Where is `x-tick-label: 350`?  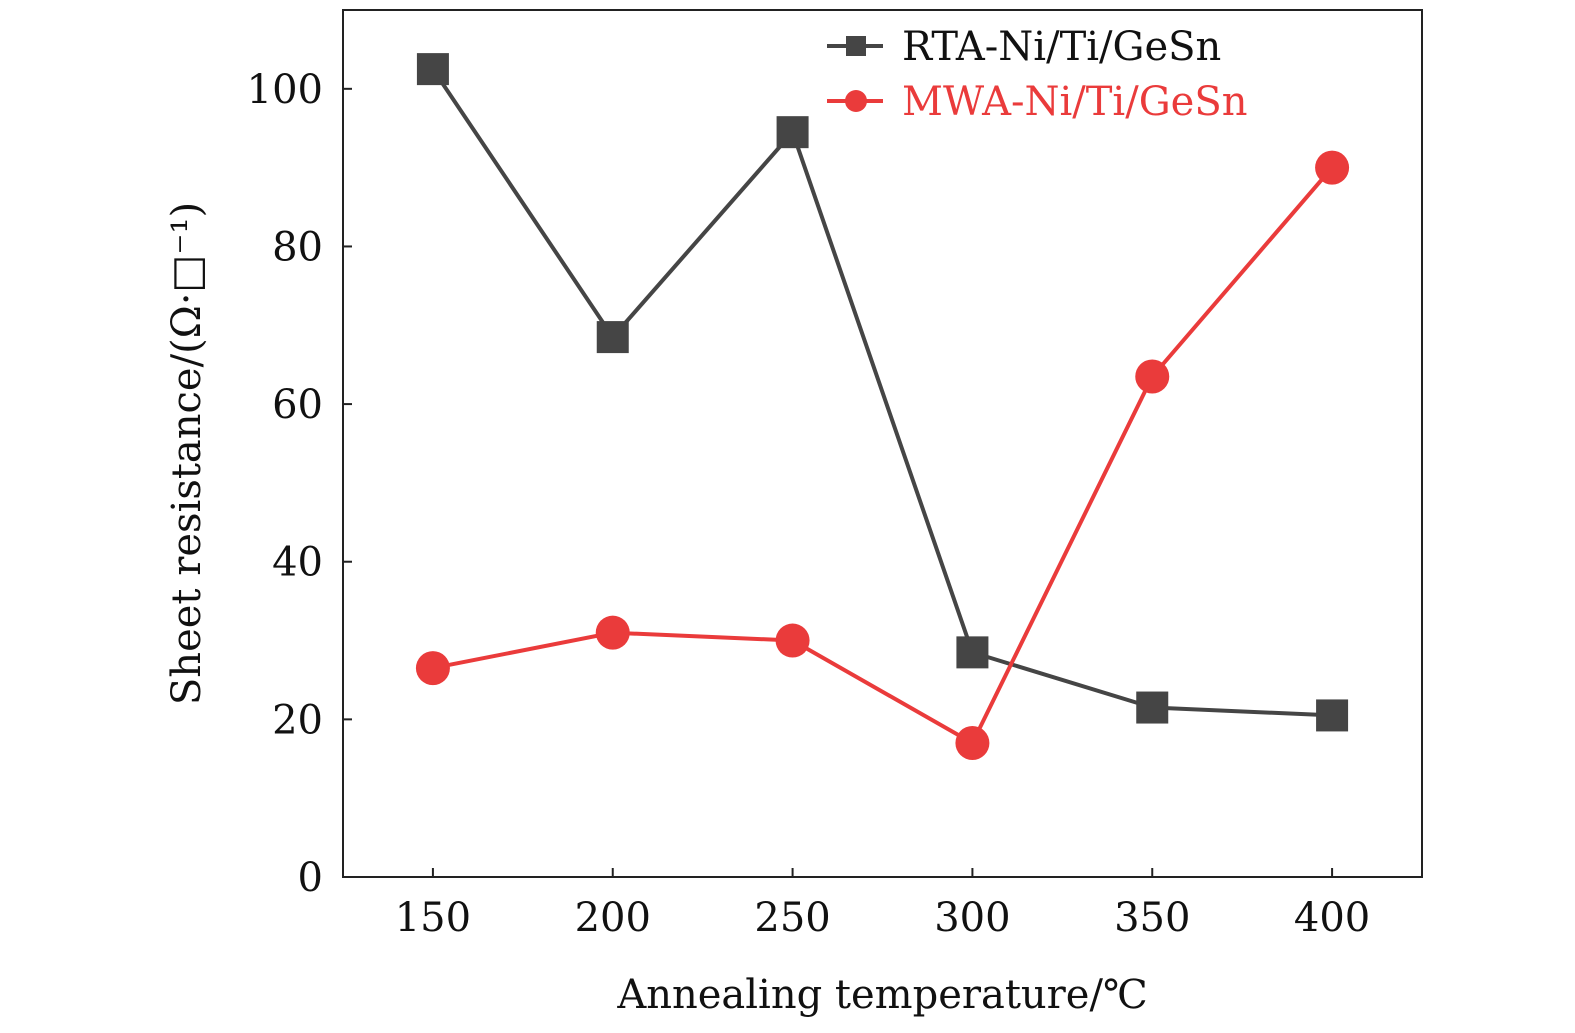
x-tick-label: 350 is located at coordinates (1152, 918).